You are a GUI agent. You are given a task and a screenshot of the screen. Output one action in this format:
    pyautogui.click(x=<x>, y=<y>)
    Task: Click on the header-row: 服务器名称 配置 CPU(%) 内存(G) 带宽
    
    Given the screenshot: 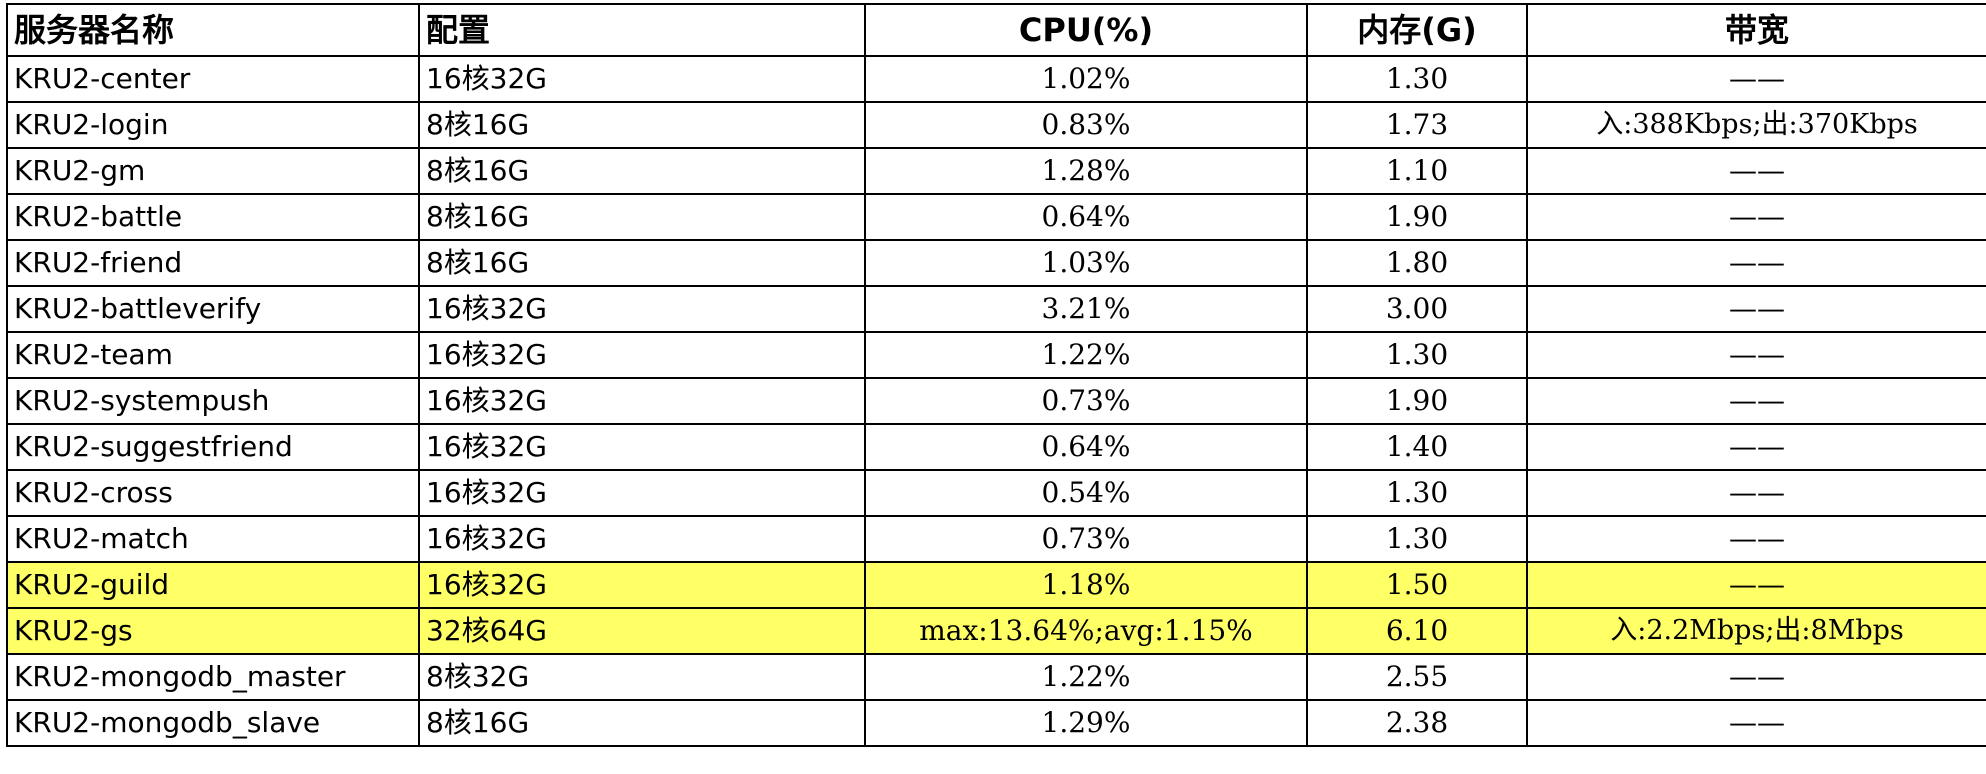 What is the action you would take?
    pyautogui.click(x=996, y=30)
    